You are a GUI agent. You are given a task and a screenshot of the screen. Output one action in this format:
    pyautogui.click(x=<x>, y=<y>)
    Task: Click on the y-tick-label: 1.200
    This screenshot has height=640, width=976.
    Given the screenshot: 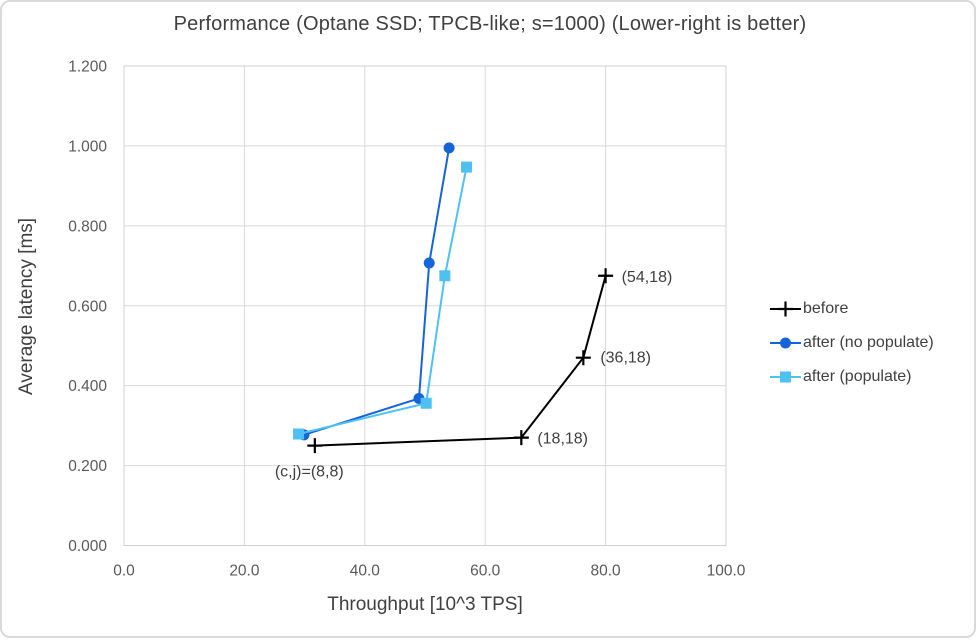 What is the action you would take?
    pyautogui.click(x=87, y=67)
    